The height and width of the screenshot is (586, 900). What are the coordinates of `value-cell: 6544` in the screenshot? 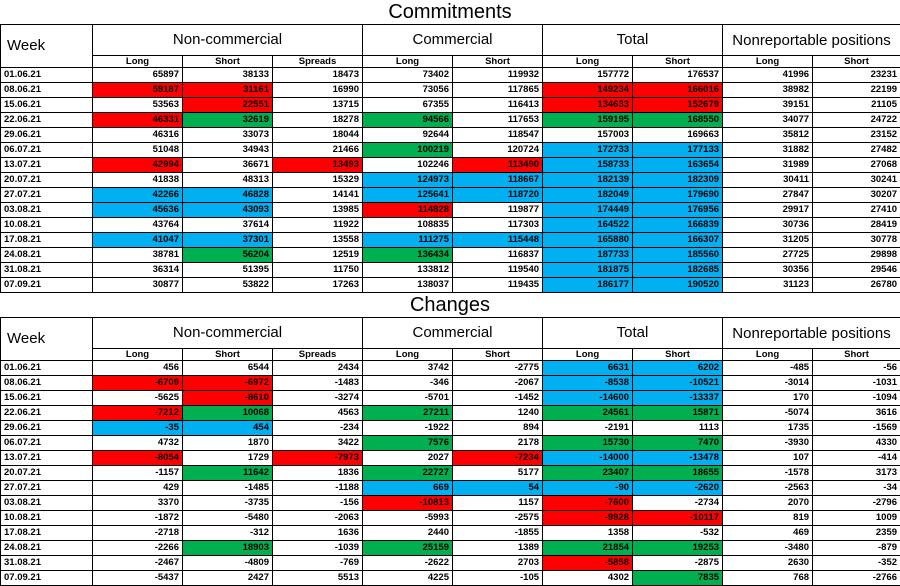 It's located at (228, 368).